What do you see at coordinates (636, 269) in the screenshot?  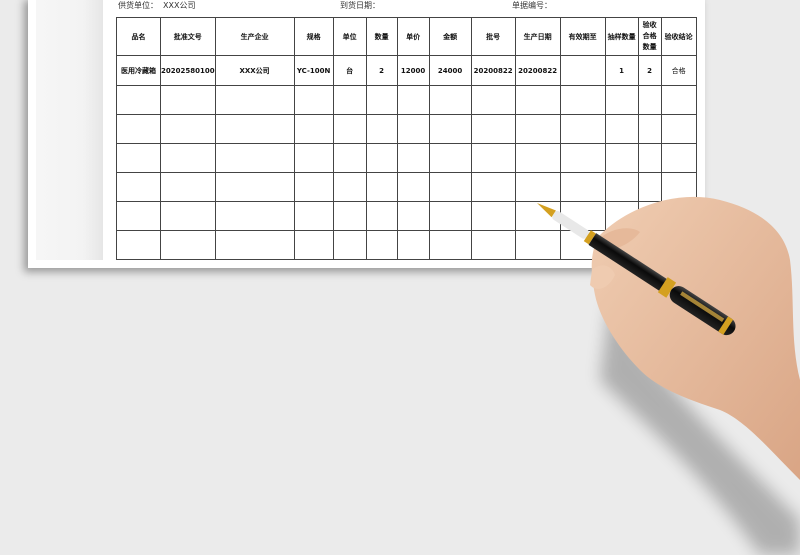 I see `fountain-pen` at bounding box center [636, 269].